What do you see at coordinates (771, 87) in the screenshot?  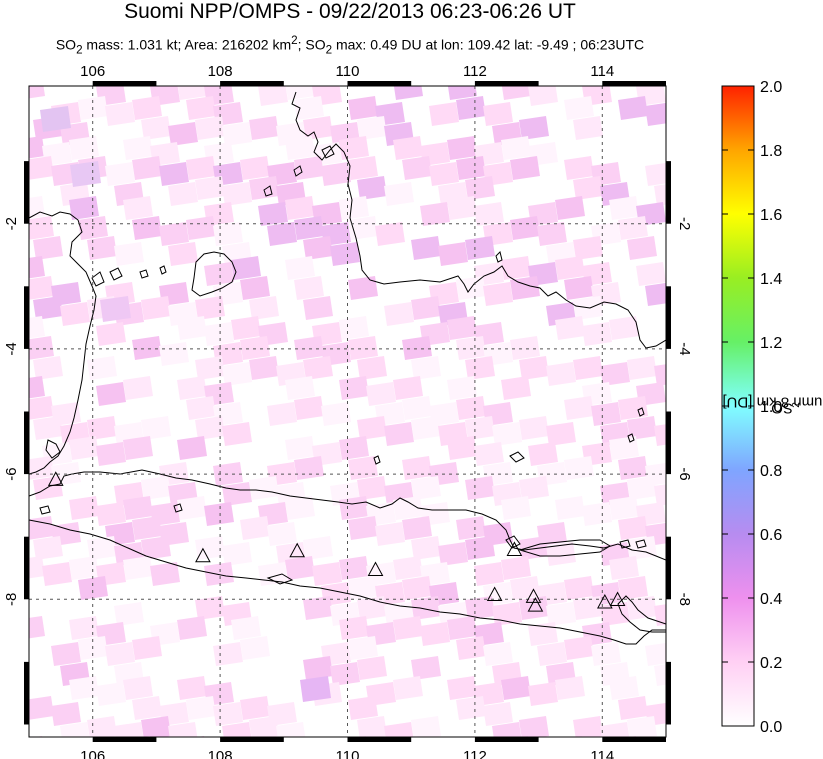 I see `colorbar-tick-label: 2.0` at bounding box center [771, 87].